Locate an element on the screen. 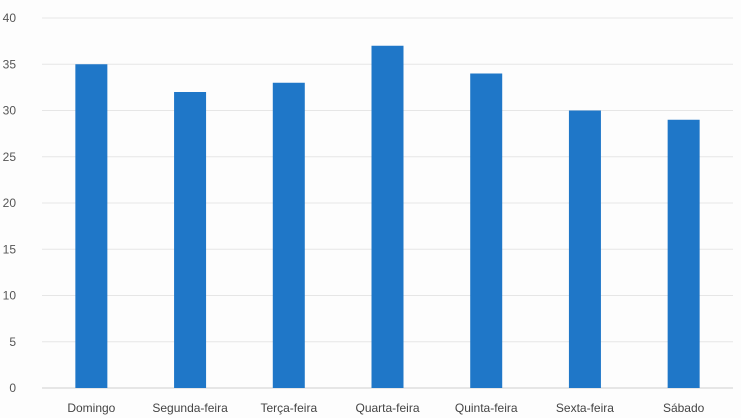 Image resolution: width=741 pixels, height=418 pixels. bar-quinta-feira is located at coordinates (486, 230).